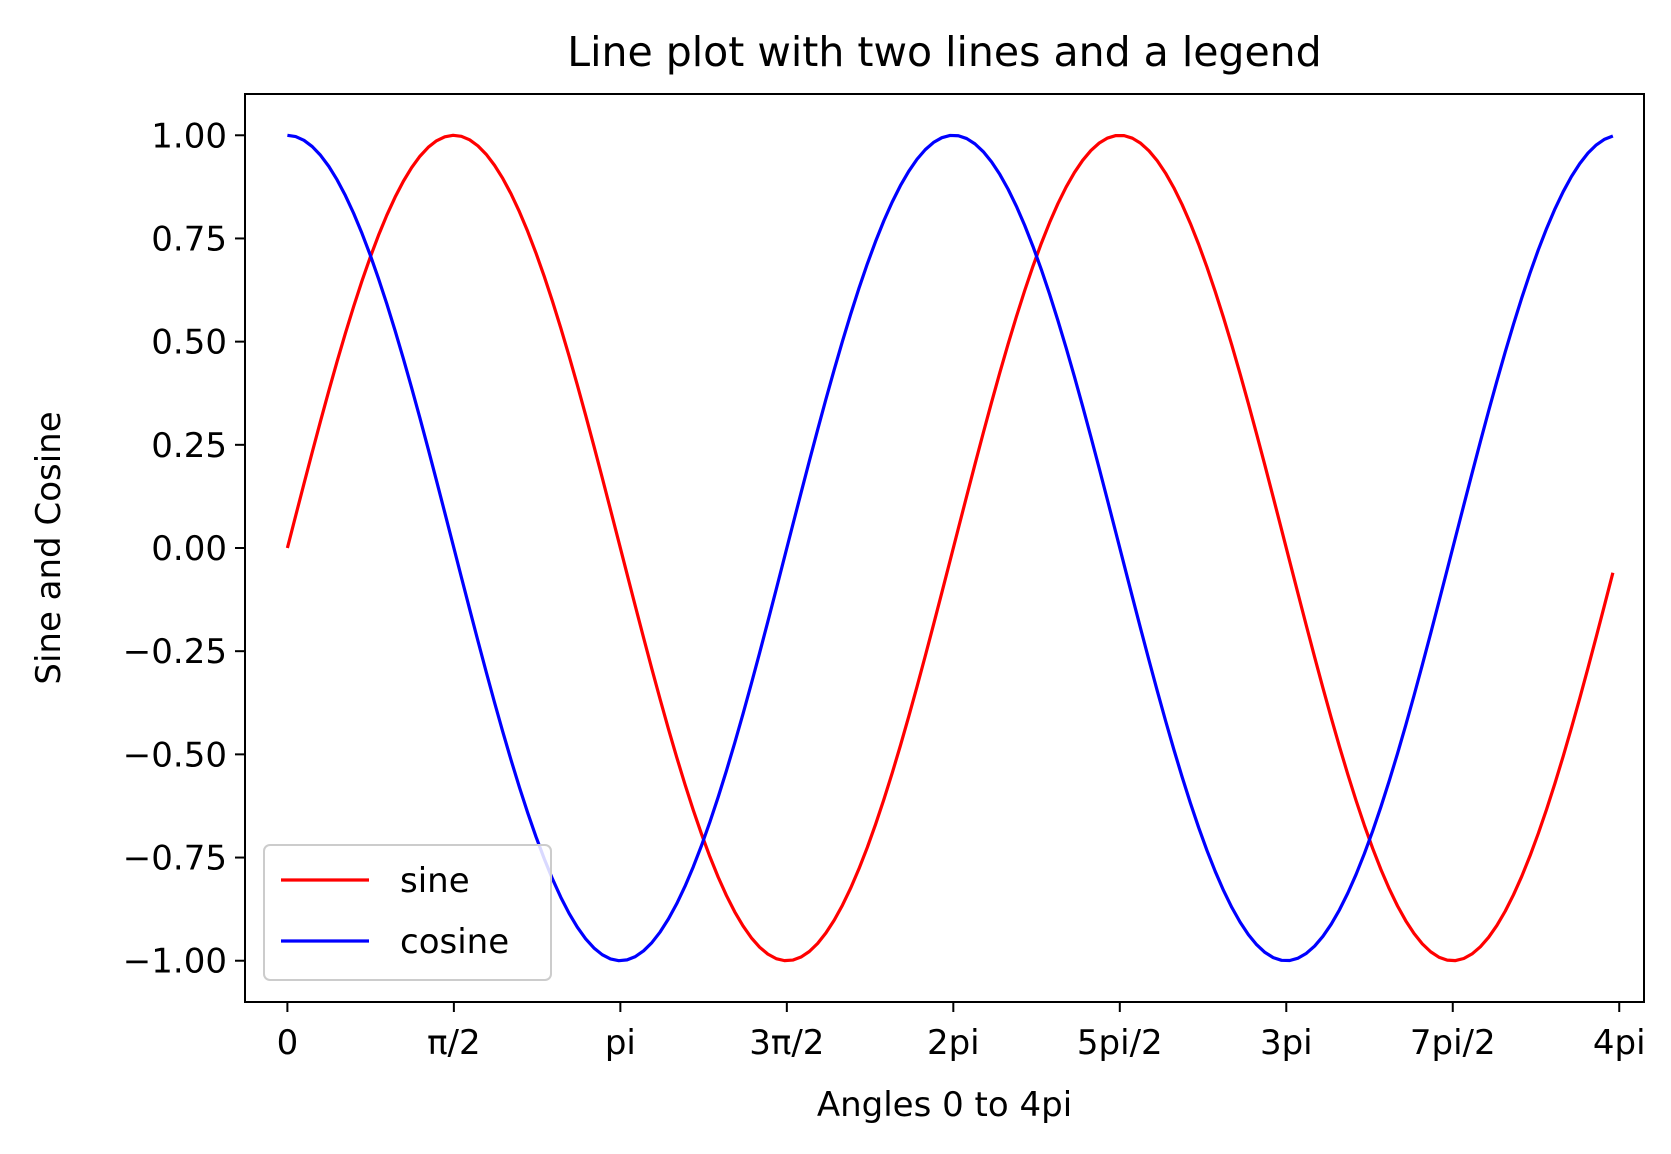 This screenshot has height=1154, width=1671. Describe the element at coordinates (189, 136) in the screenshot. I see `y-tick-label: 1.00` at that location.